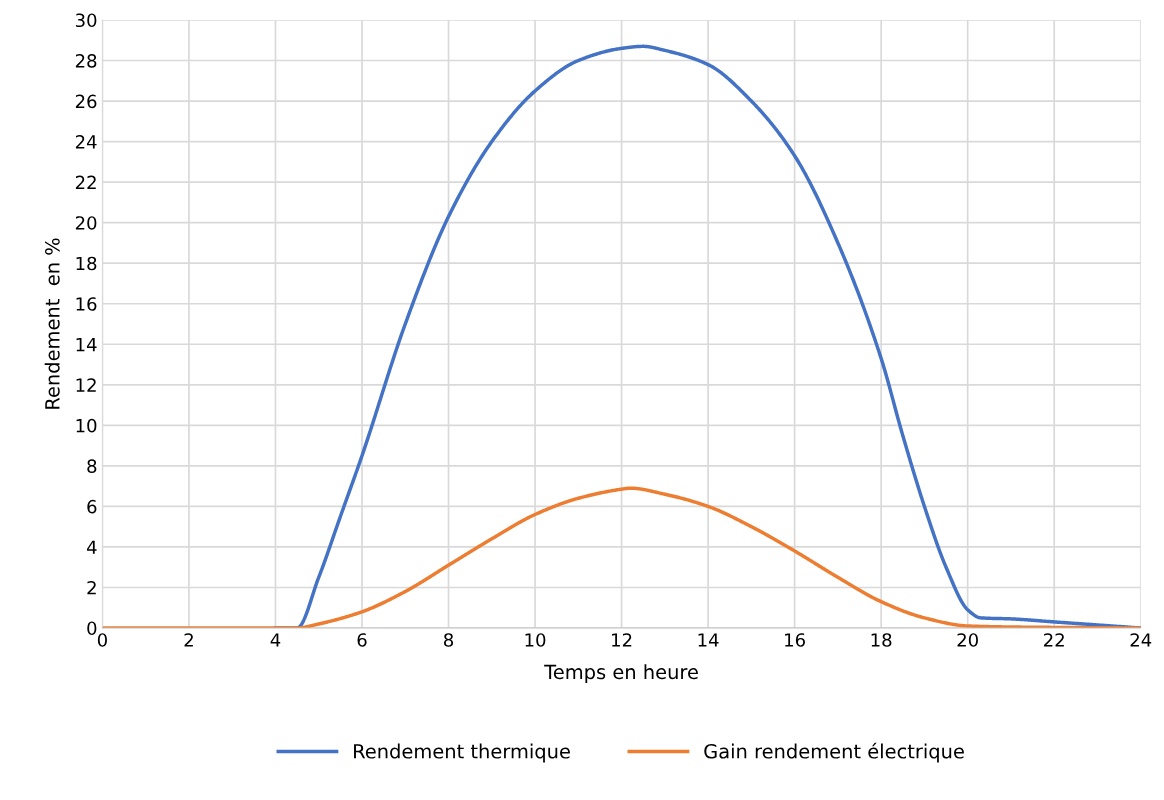 This screenshot has width=1164, height=800. I want to click on y-tick-label: 10, so click(86, 425).